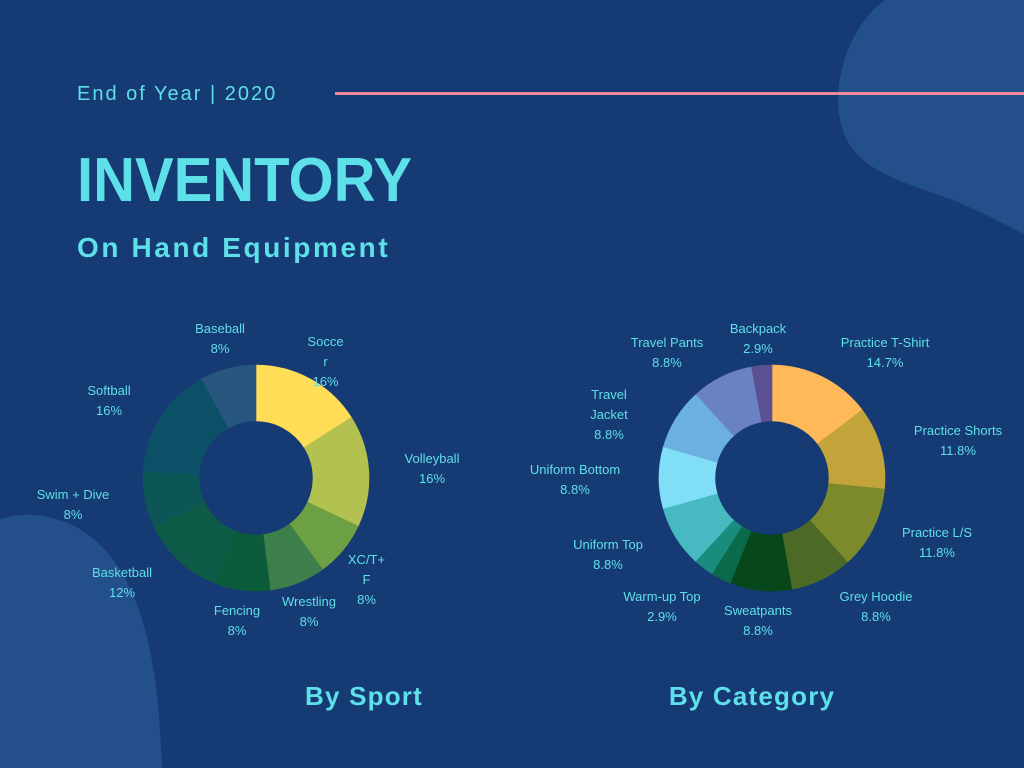 The image size is (1024, 768). What do you see at coordinates (662, 607) in the screenshot?
I see `slice-label-warm-up-top: Warm-up Top 2.9%` at bounding box center [662, 607].